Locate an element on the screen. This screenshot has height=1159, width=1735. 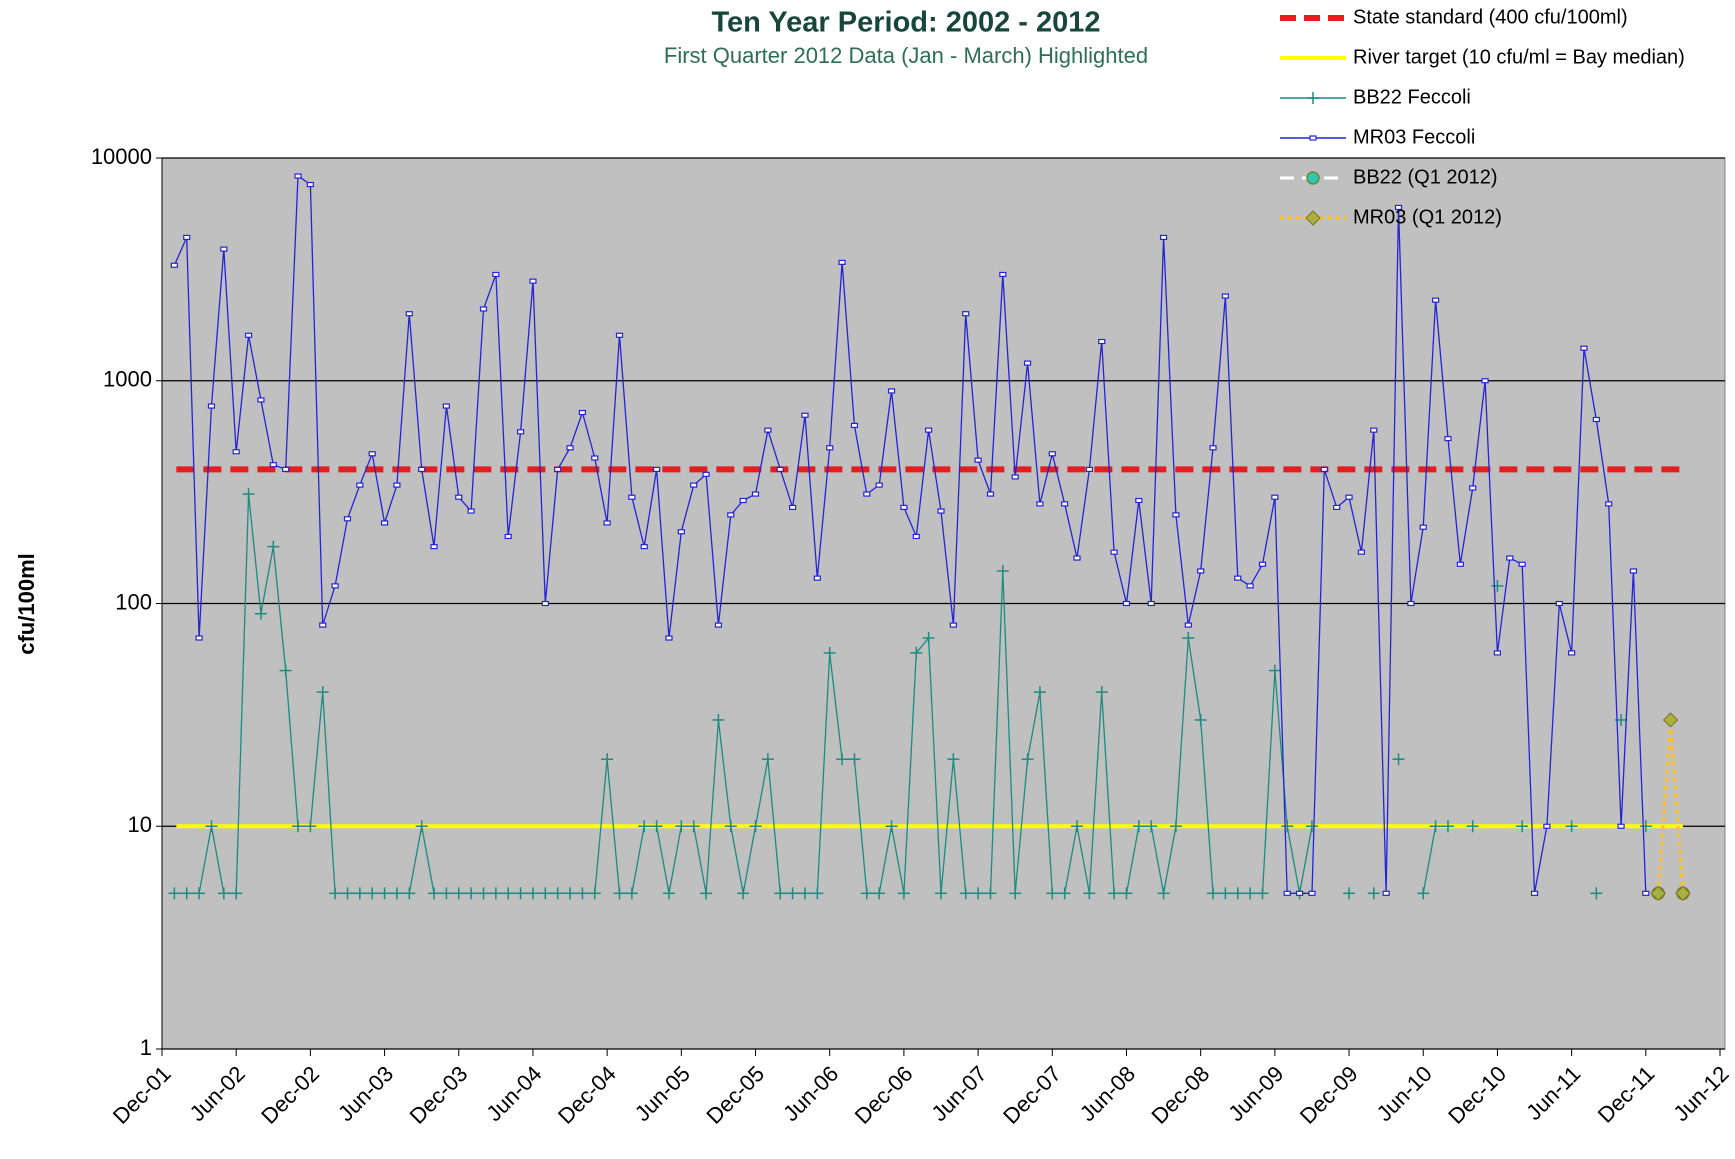
x-tick-label: Dec-10 is located at coordinates (1477, 1095).